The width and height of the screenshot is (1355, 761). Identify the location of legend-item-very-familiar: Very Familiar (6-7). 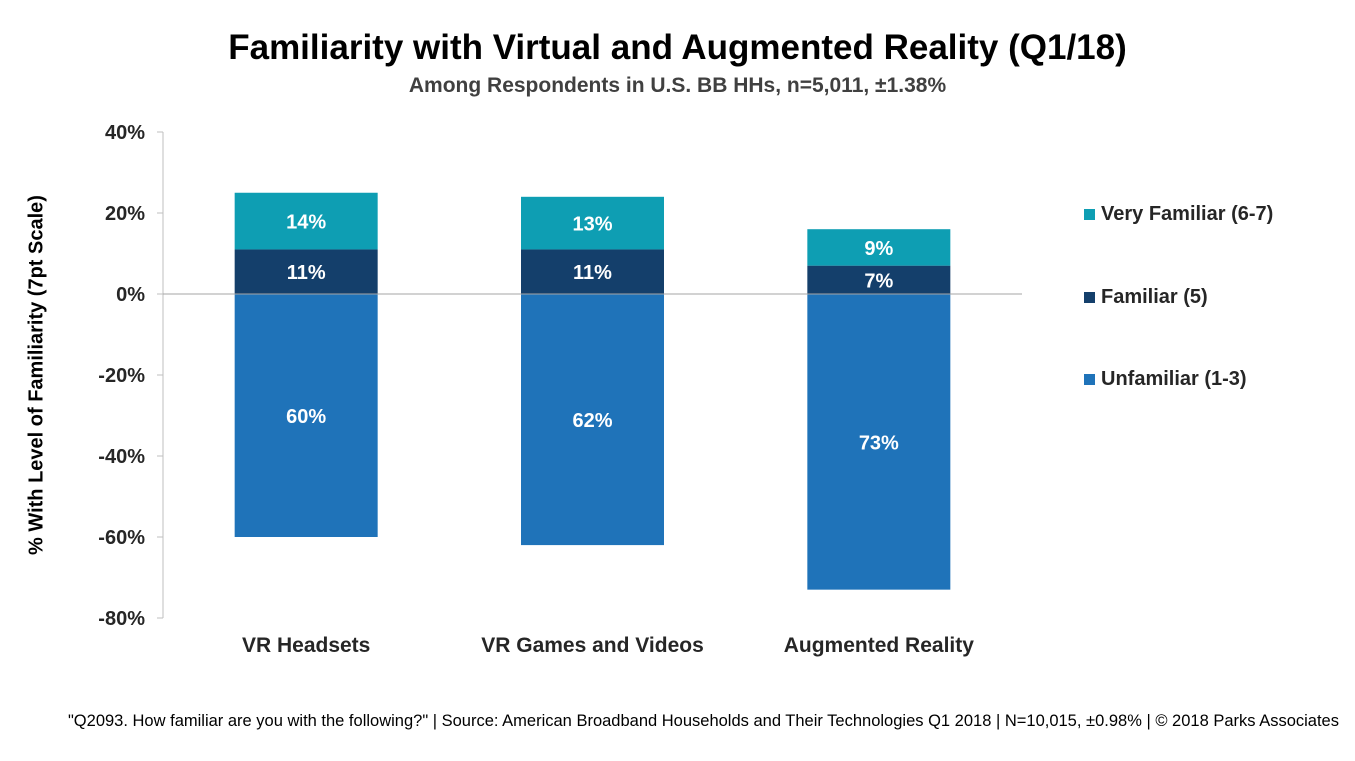
(1178, 214).